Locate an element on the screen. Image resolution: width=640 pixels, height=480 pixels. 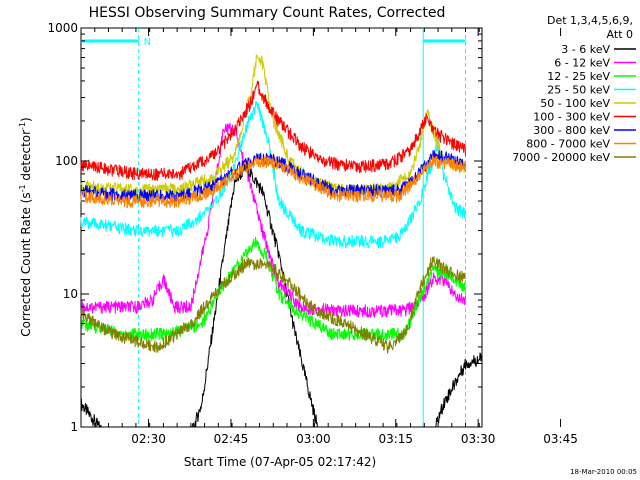
y-axis-label: Corrected Count Rate (s-1 detector-1) is located at coordinates (25, 226).